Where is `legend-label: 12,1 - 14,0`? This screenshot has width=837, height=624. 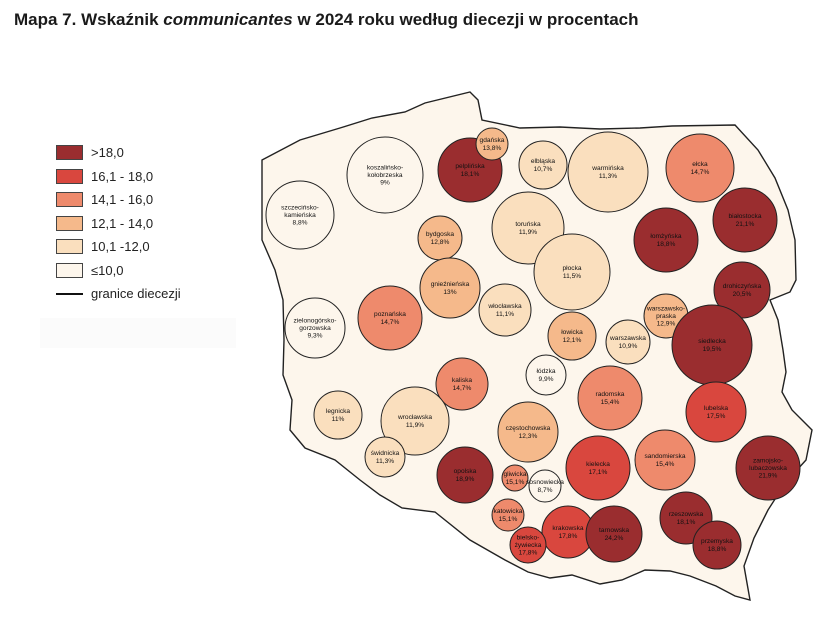 legend-label: 12,1 - 14,0 is located at coordinates (122, 223).